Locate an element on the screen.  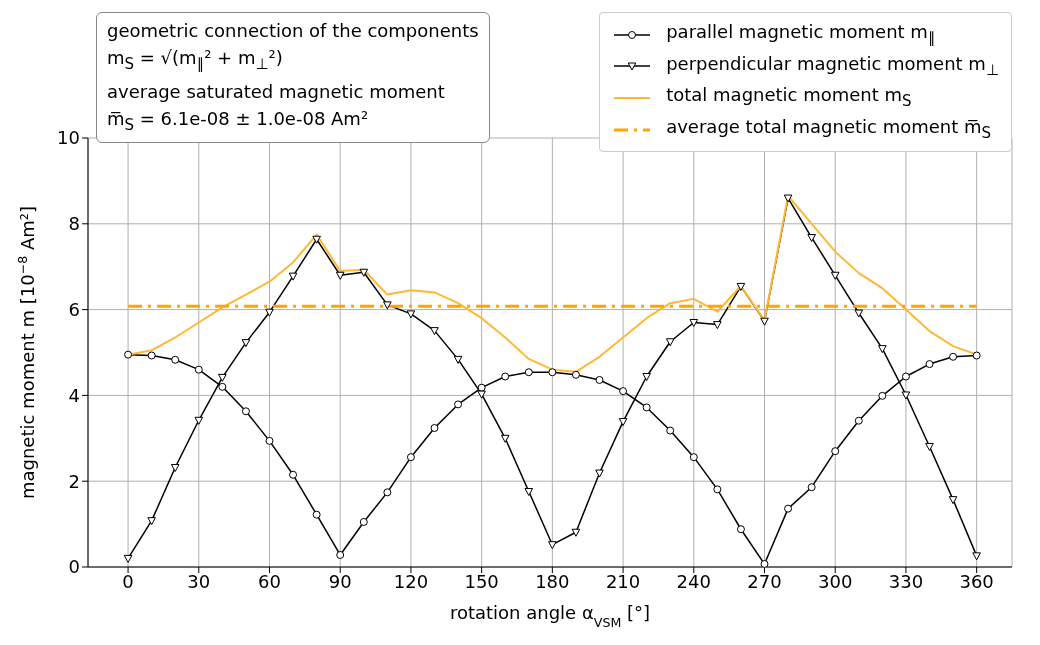
x-tick-label: 210 is located at coordinates (623, 581).